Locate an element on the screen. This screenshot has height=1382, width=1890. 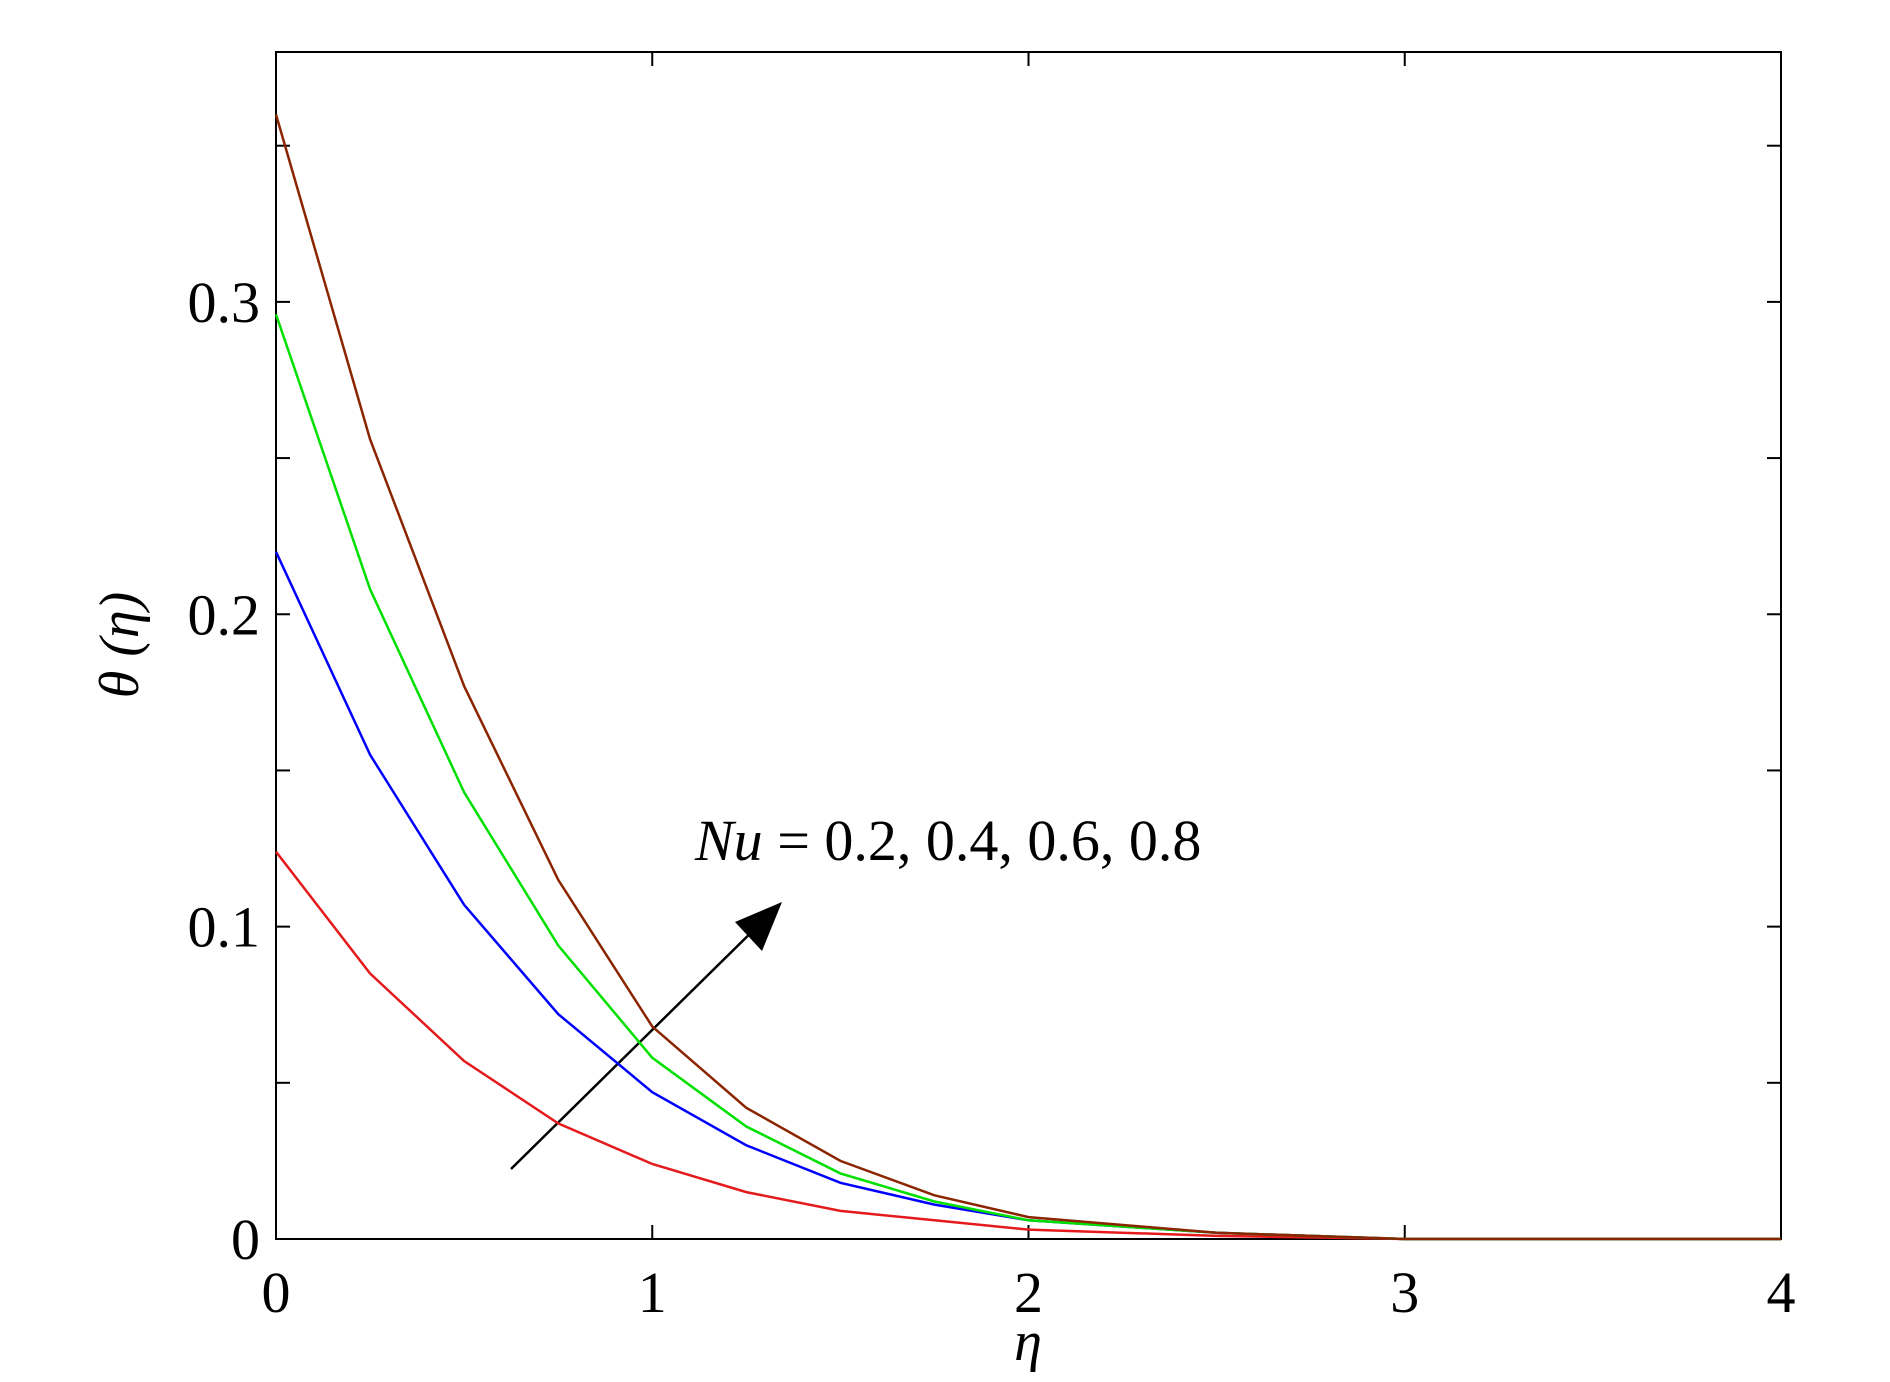
y-axis-label: θ (η) is located at coordinates (120, 645).